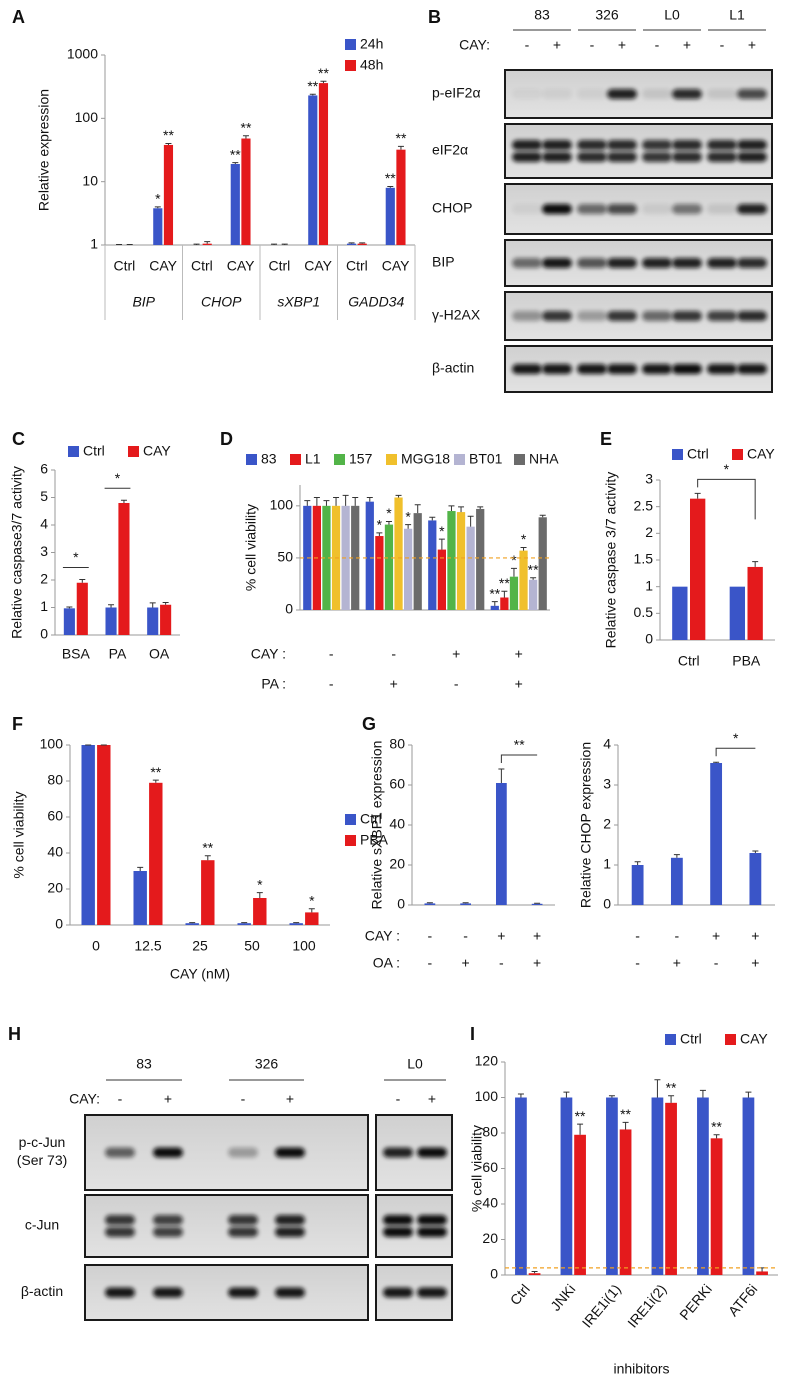 The image size is (785, 1384). What do you see at coordinates (415, 1064) in the screenshot?
I see `lane-group-label: L0` at bounding box center [415, 1064].